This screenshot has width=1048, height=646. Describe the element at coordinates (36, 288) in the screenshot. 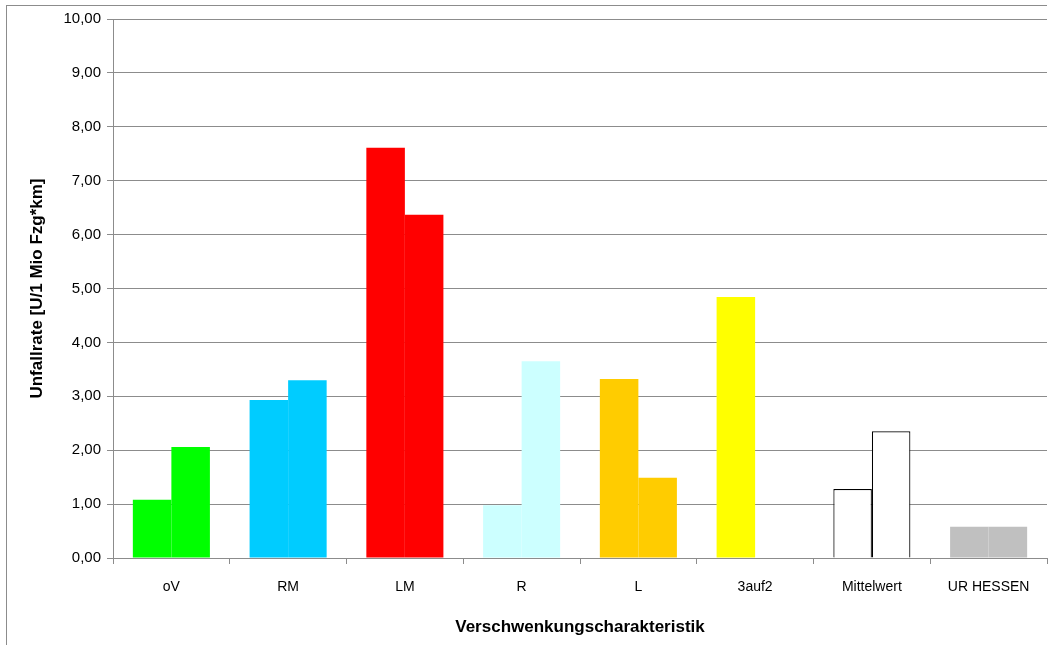

I see `y-axis-title: Unfallrate [U/1 Mio Fzg*km]` at that location.